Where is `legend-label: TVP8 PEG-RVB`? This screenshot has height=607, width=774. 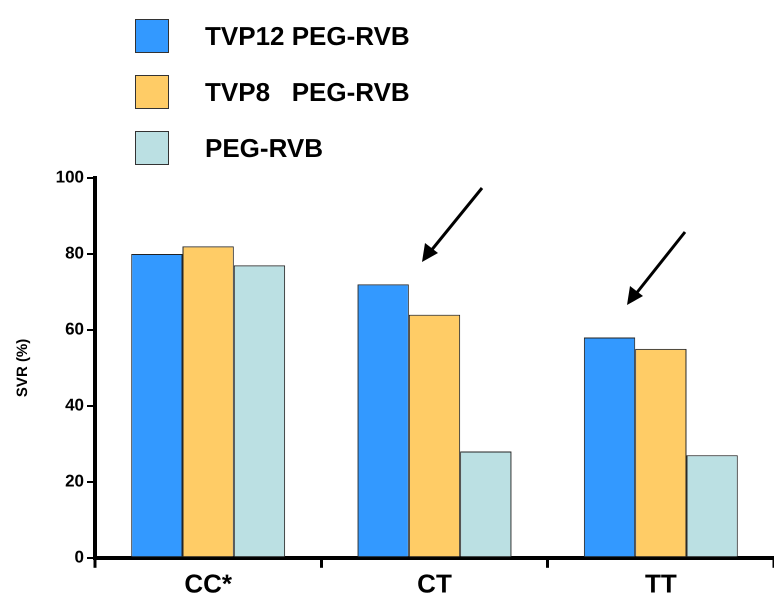
legend-label: TVP8 PEG-RVB is located at coordinates (307, 92).